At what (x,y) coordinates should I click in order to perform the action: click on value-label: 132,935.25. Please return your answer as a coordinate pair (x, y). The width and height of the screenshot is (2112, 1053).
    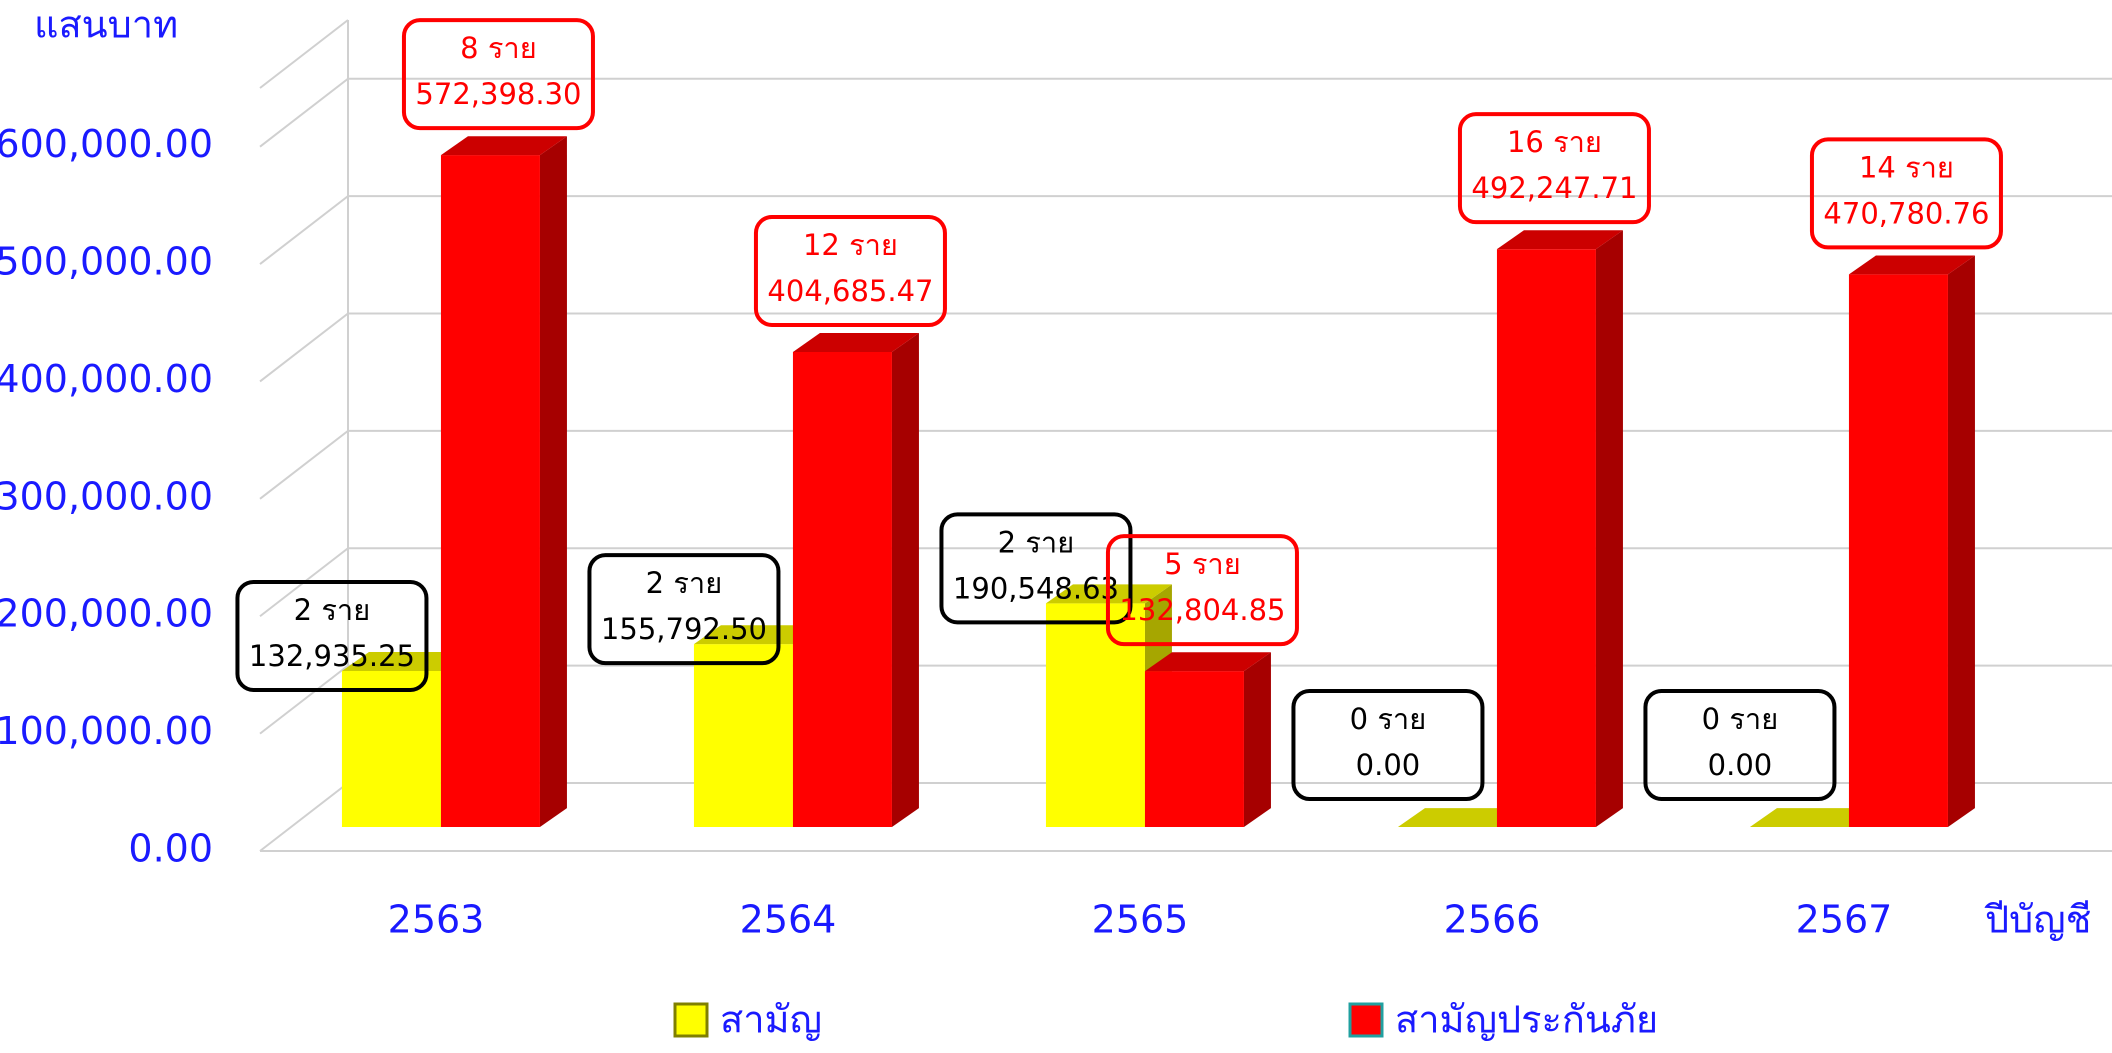
    Looking at the image, I should click on (332, 656).